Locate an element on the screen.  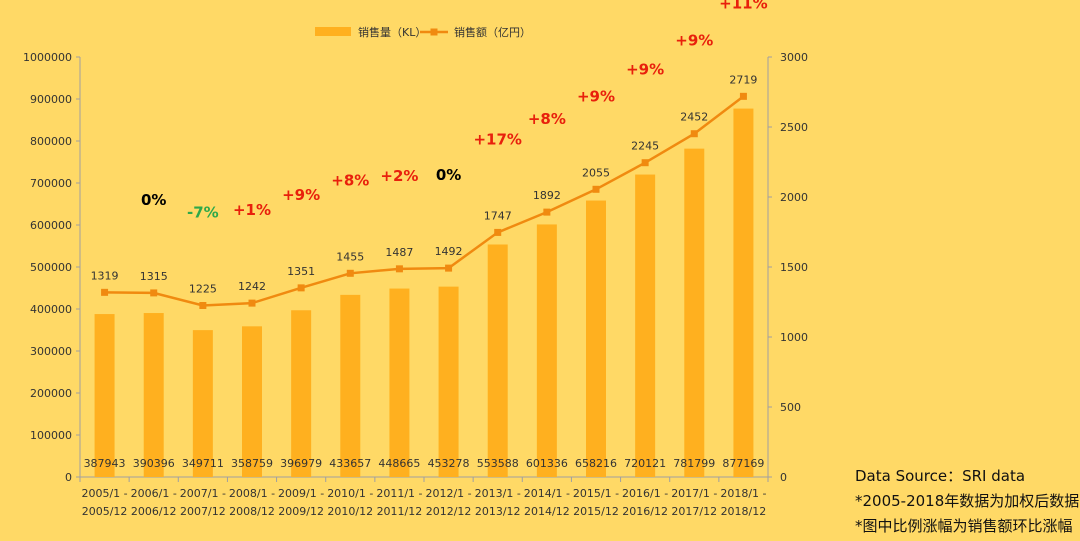
line-value-label: 1747 is located at coordinates (498, 215).